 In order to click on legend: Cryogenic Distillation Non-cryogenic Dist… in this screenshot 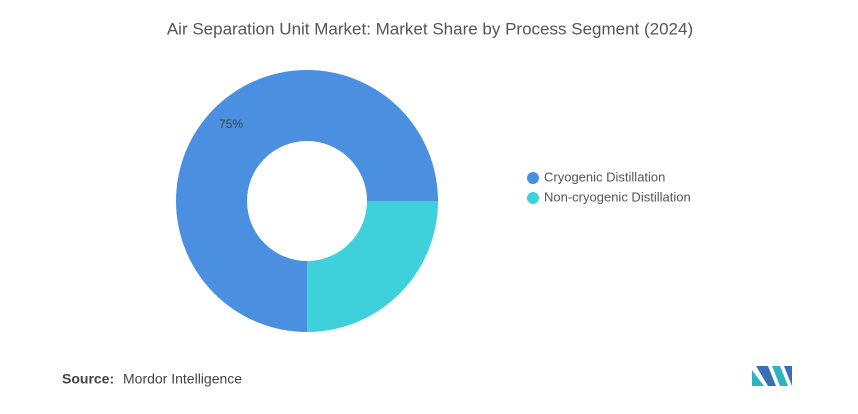, I will do `click(609, 186)`.